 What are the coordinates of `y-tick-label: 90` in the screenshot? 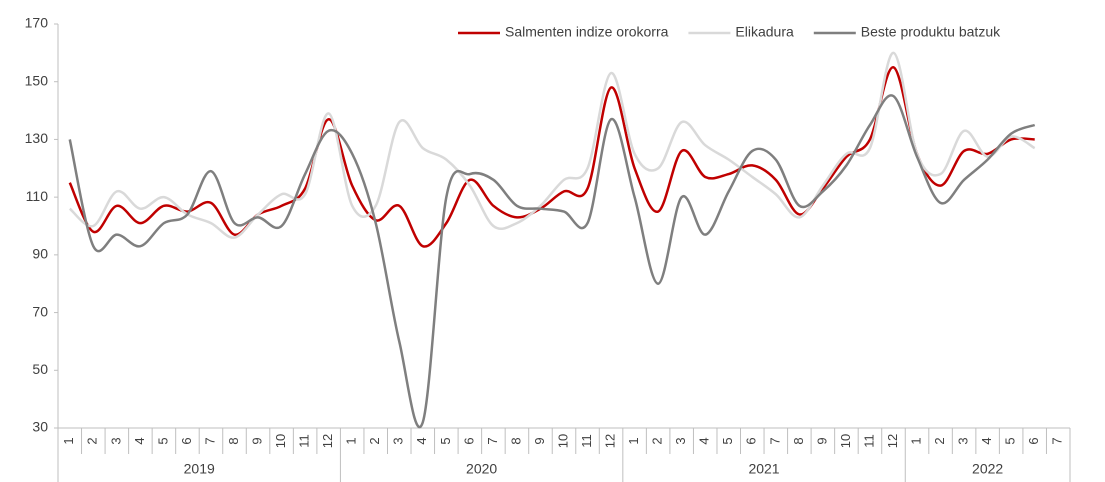 It's located at (40, 254).